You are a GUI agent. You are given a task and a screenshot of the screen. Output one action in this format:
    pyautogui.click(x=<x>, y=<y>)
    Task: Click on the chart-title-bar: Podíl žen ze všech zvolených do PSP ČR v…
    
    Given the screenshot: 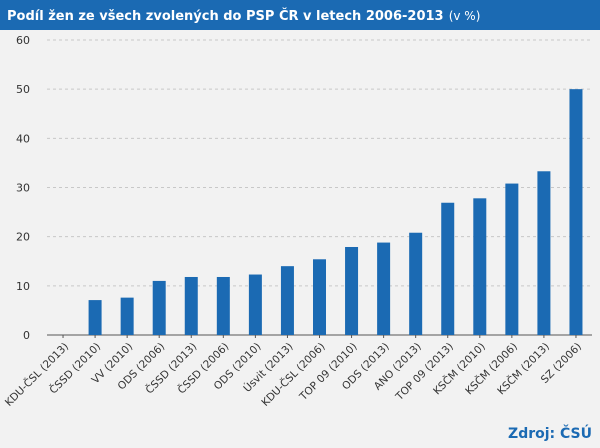 What is the action you would take?
    pyautogui.click(x=300, y=15)
    